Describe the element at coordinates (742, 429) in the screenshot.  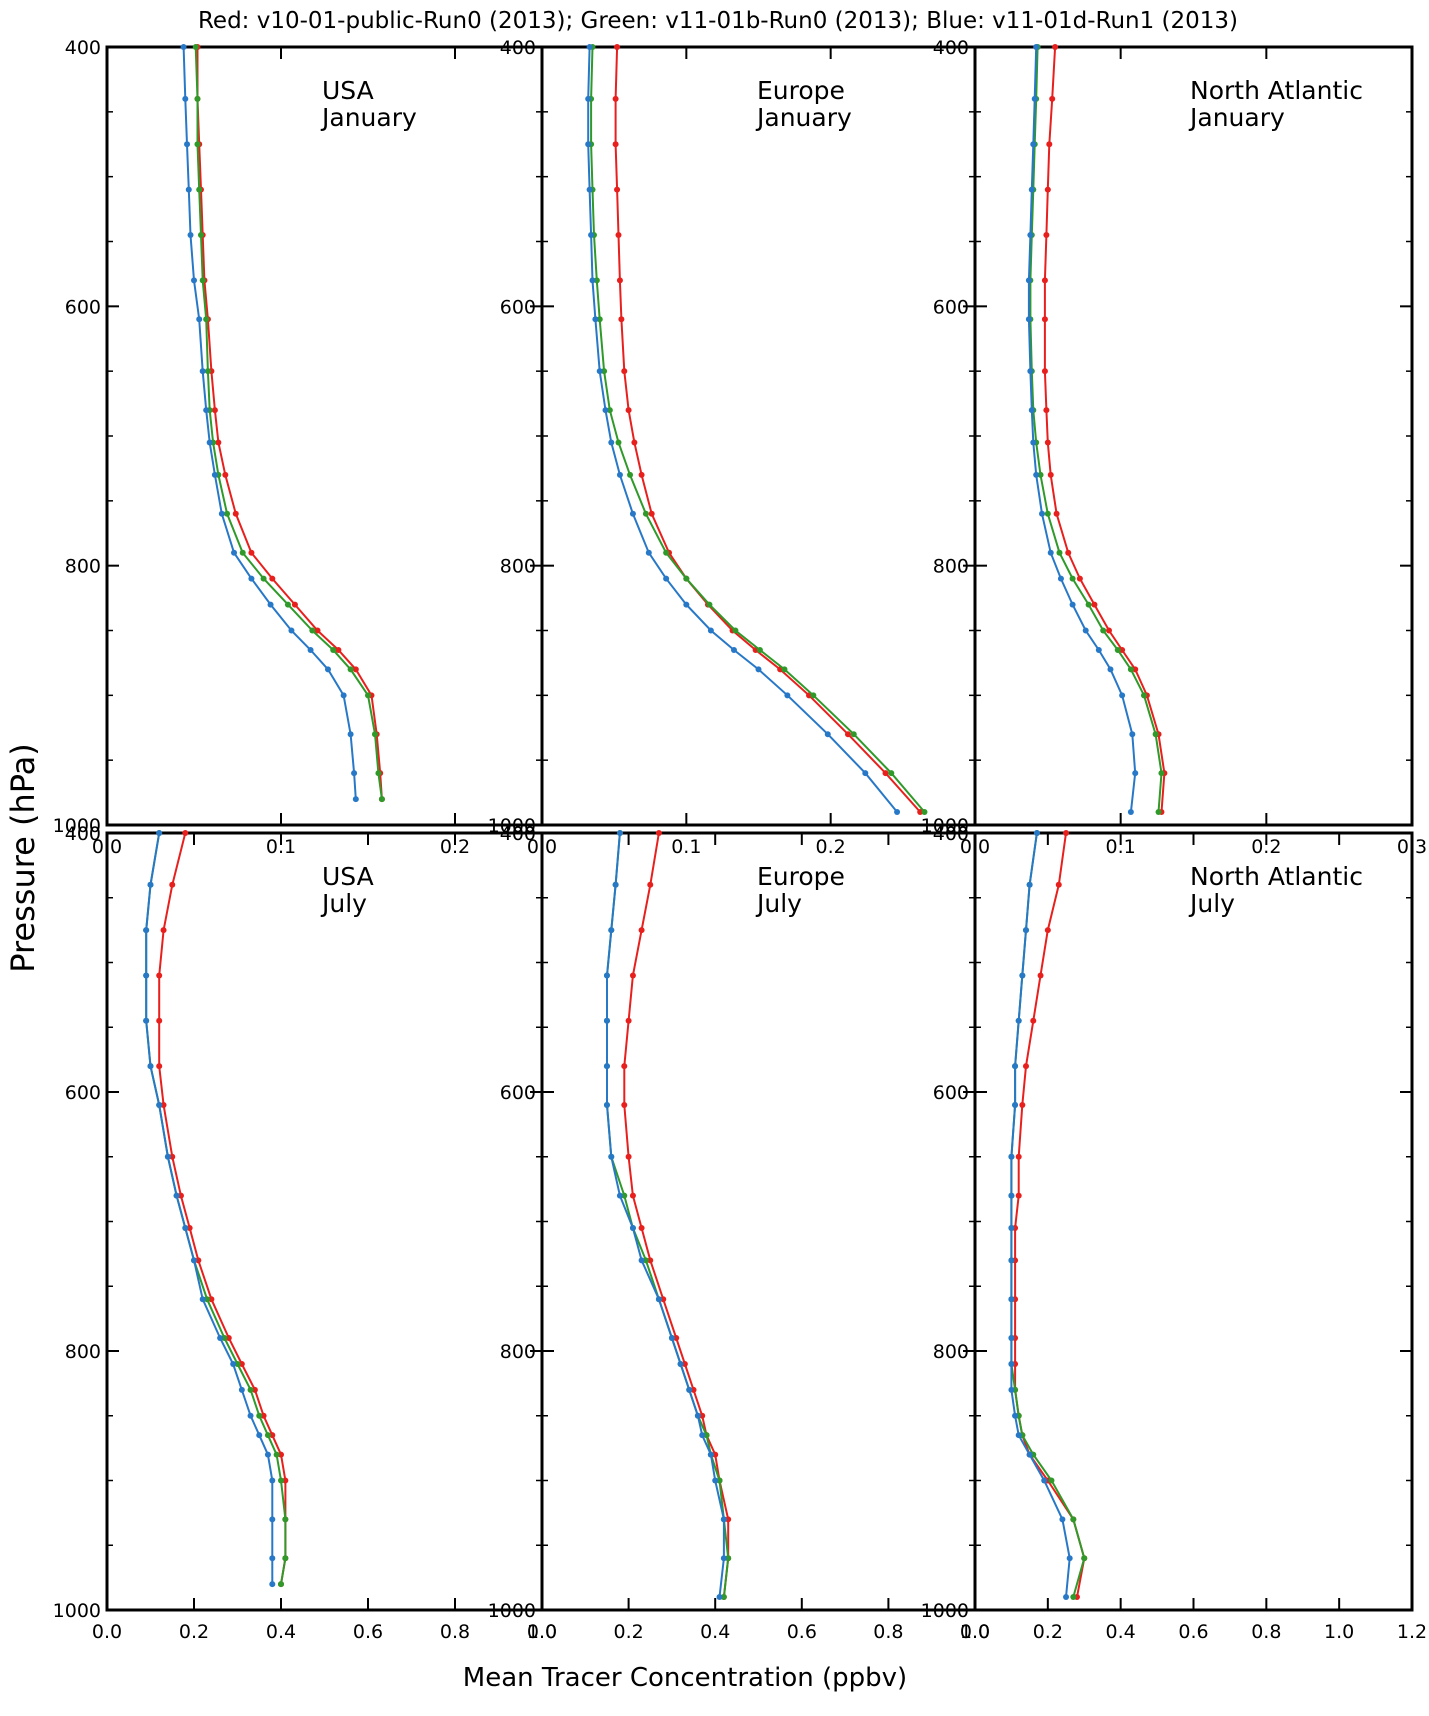
I see `series-line-blue` at that location.